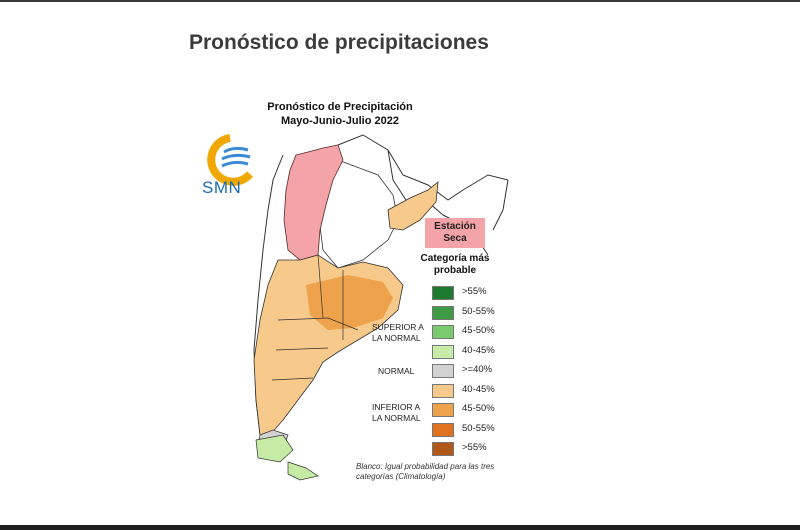  What do you see at coordinates (396, 418) in the screenshot?
I see `group-inferior-line2: LA NORMAL` at bounding box center [396, 418].